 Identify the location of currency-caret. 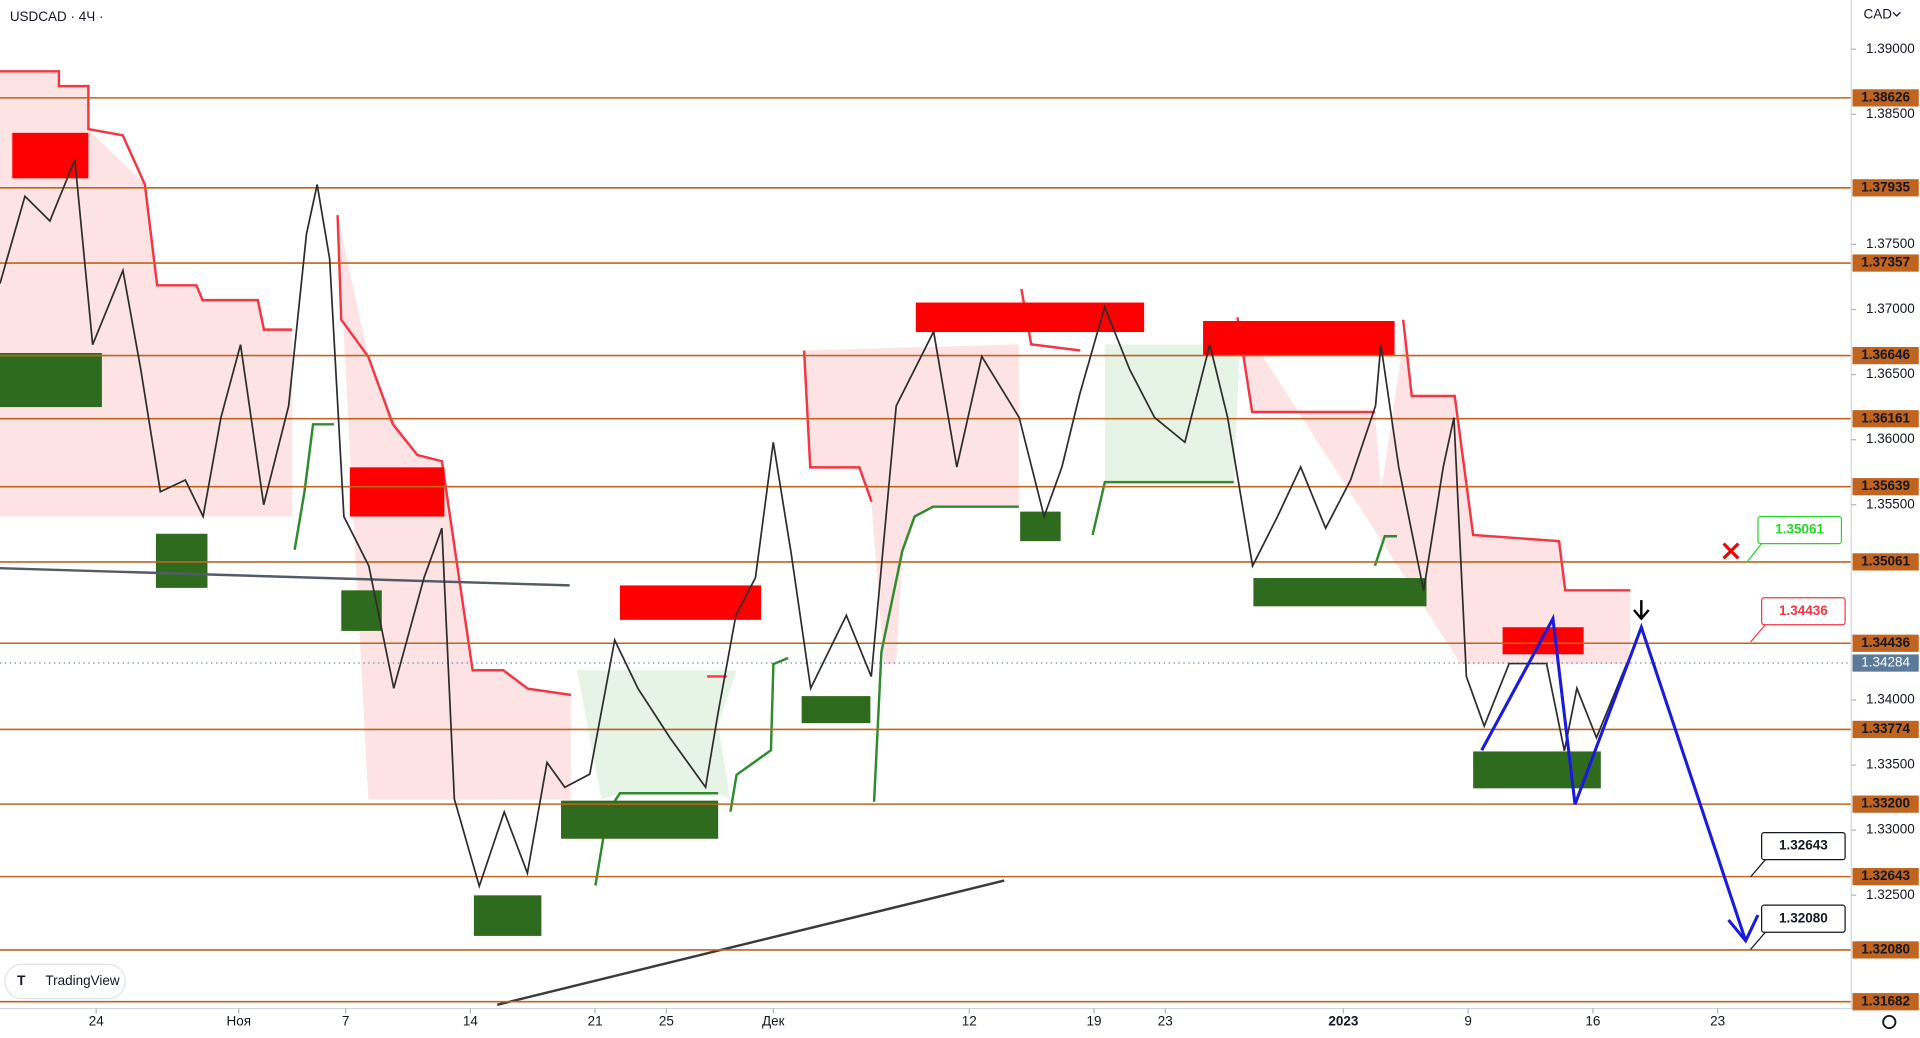
(1896, 14).